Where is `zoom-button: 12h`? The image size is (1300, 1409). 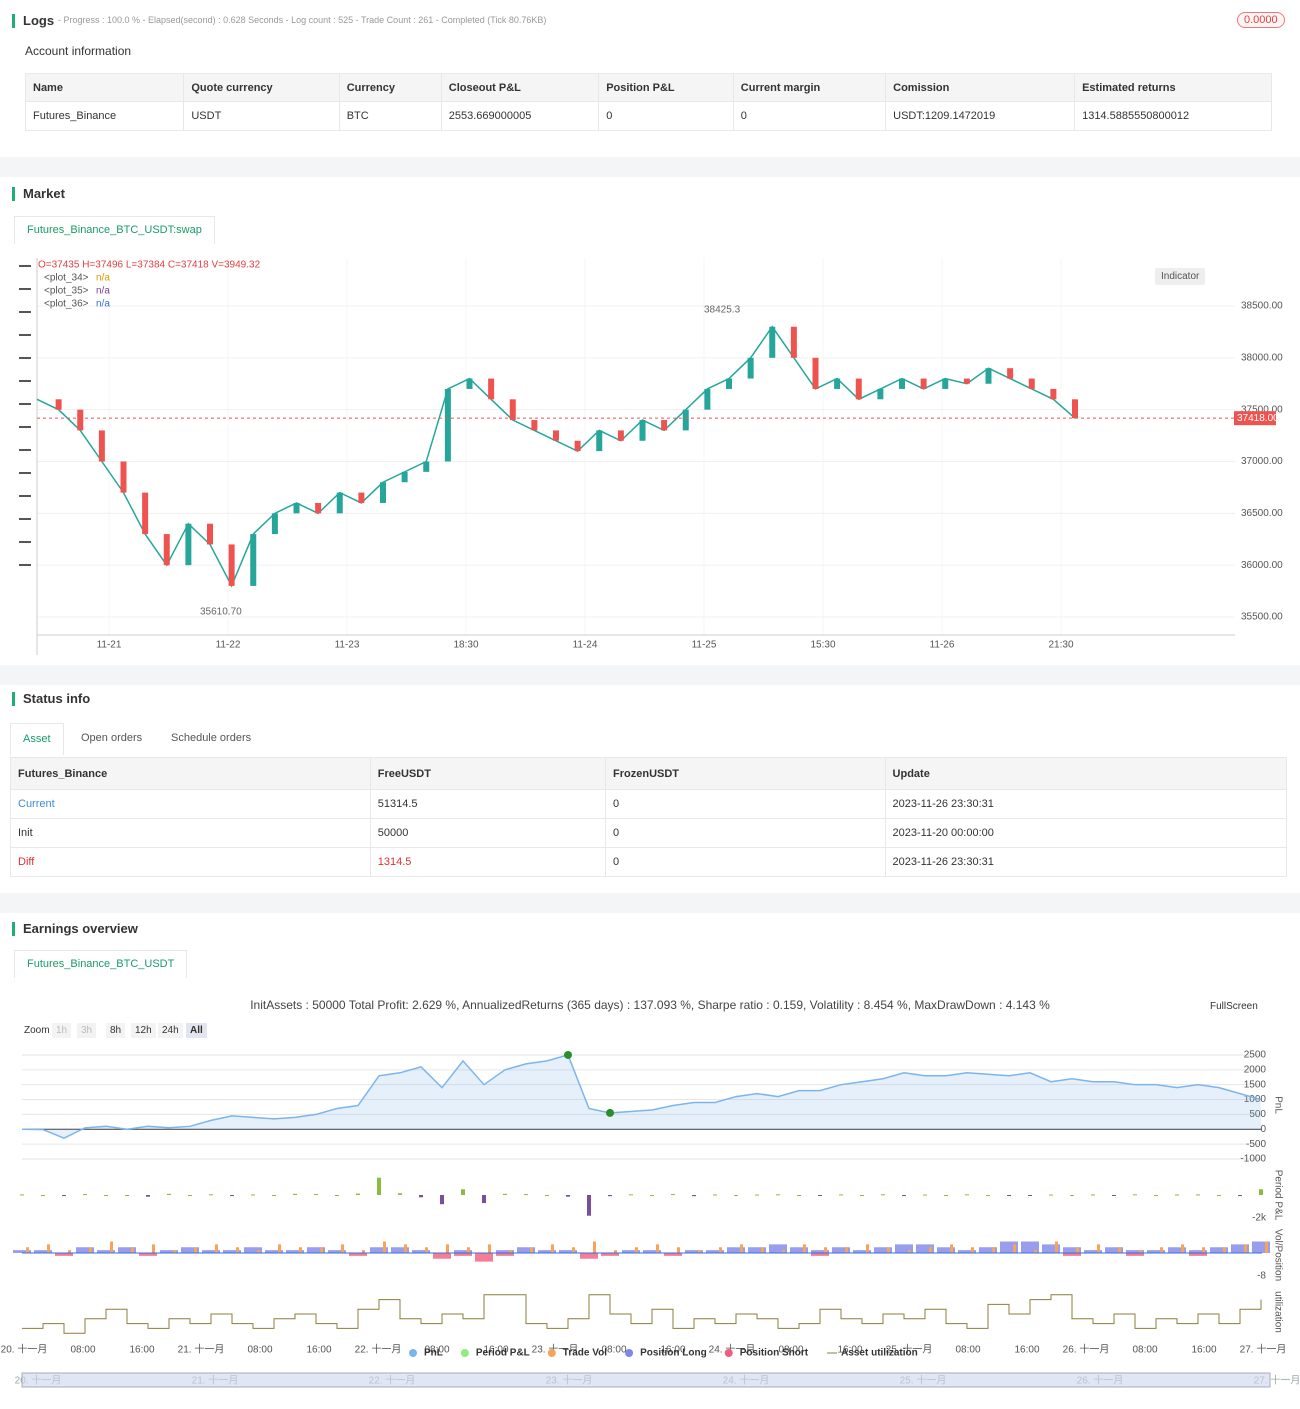 zoom-button: 12h is located at coordinates (143, 1030).